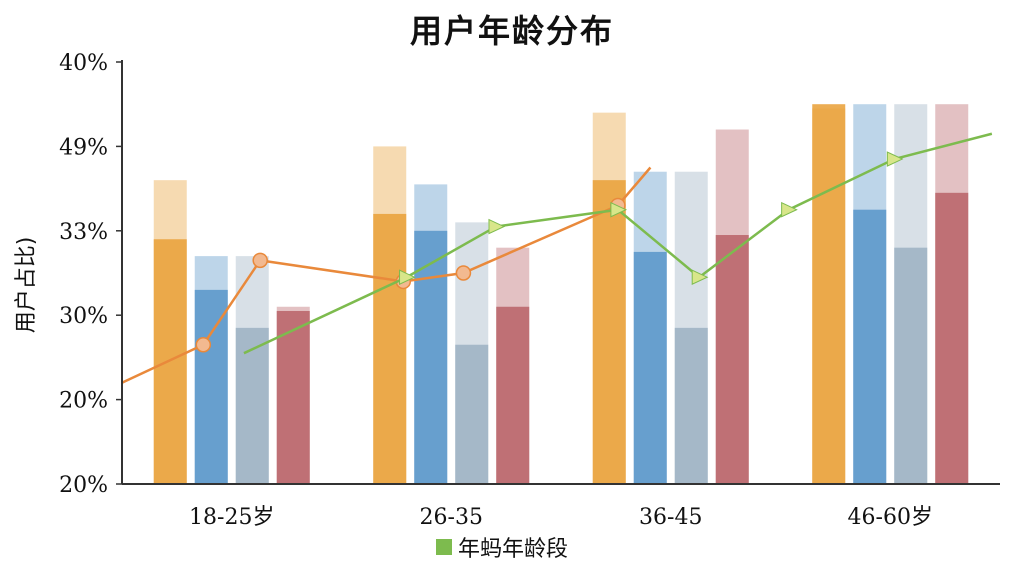  Describe the element at coordinates (513, 549) in the screenshot. I see `legend-label: 年蚂年龄段` at that location.